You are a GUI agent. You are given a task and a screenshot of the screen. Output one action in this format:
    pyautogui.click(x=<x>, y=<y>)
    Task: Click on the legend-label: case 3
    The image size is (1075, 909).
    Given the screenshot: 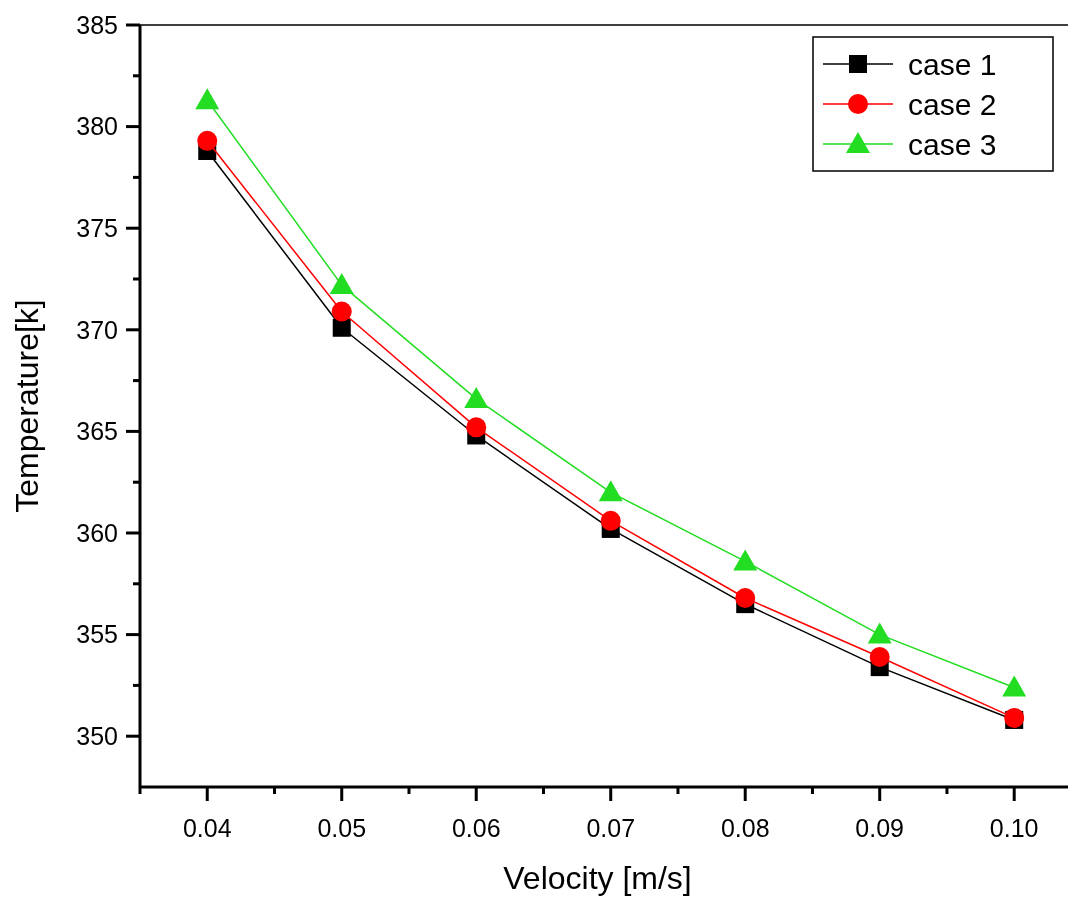 What is the action you would take?
    pyautogui.click(x=952, y=144)
    